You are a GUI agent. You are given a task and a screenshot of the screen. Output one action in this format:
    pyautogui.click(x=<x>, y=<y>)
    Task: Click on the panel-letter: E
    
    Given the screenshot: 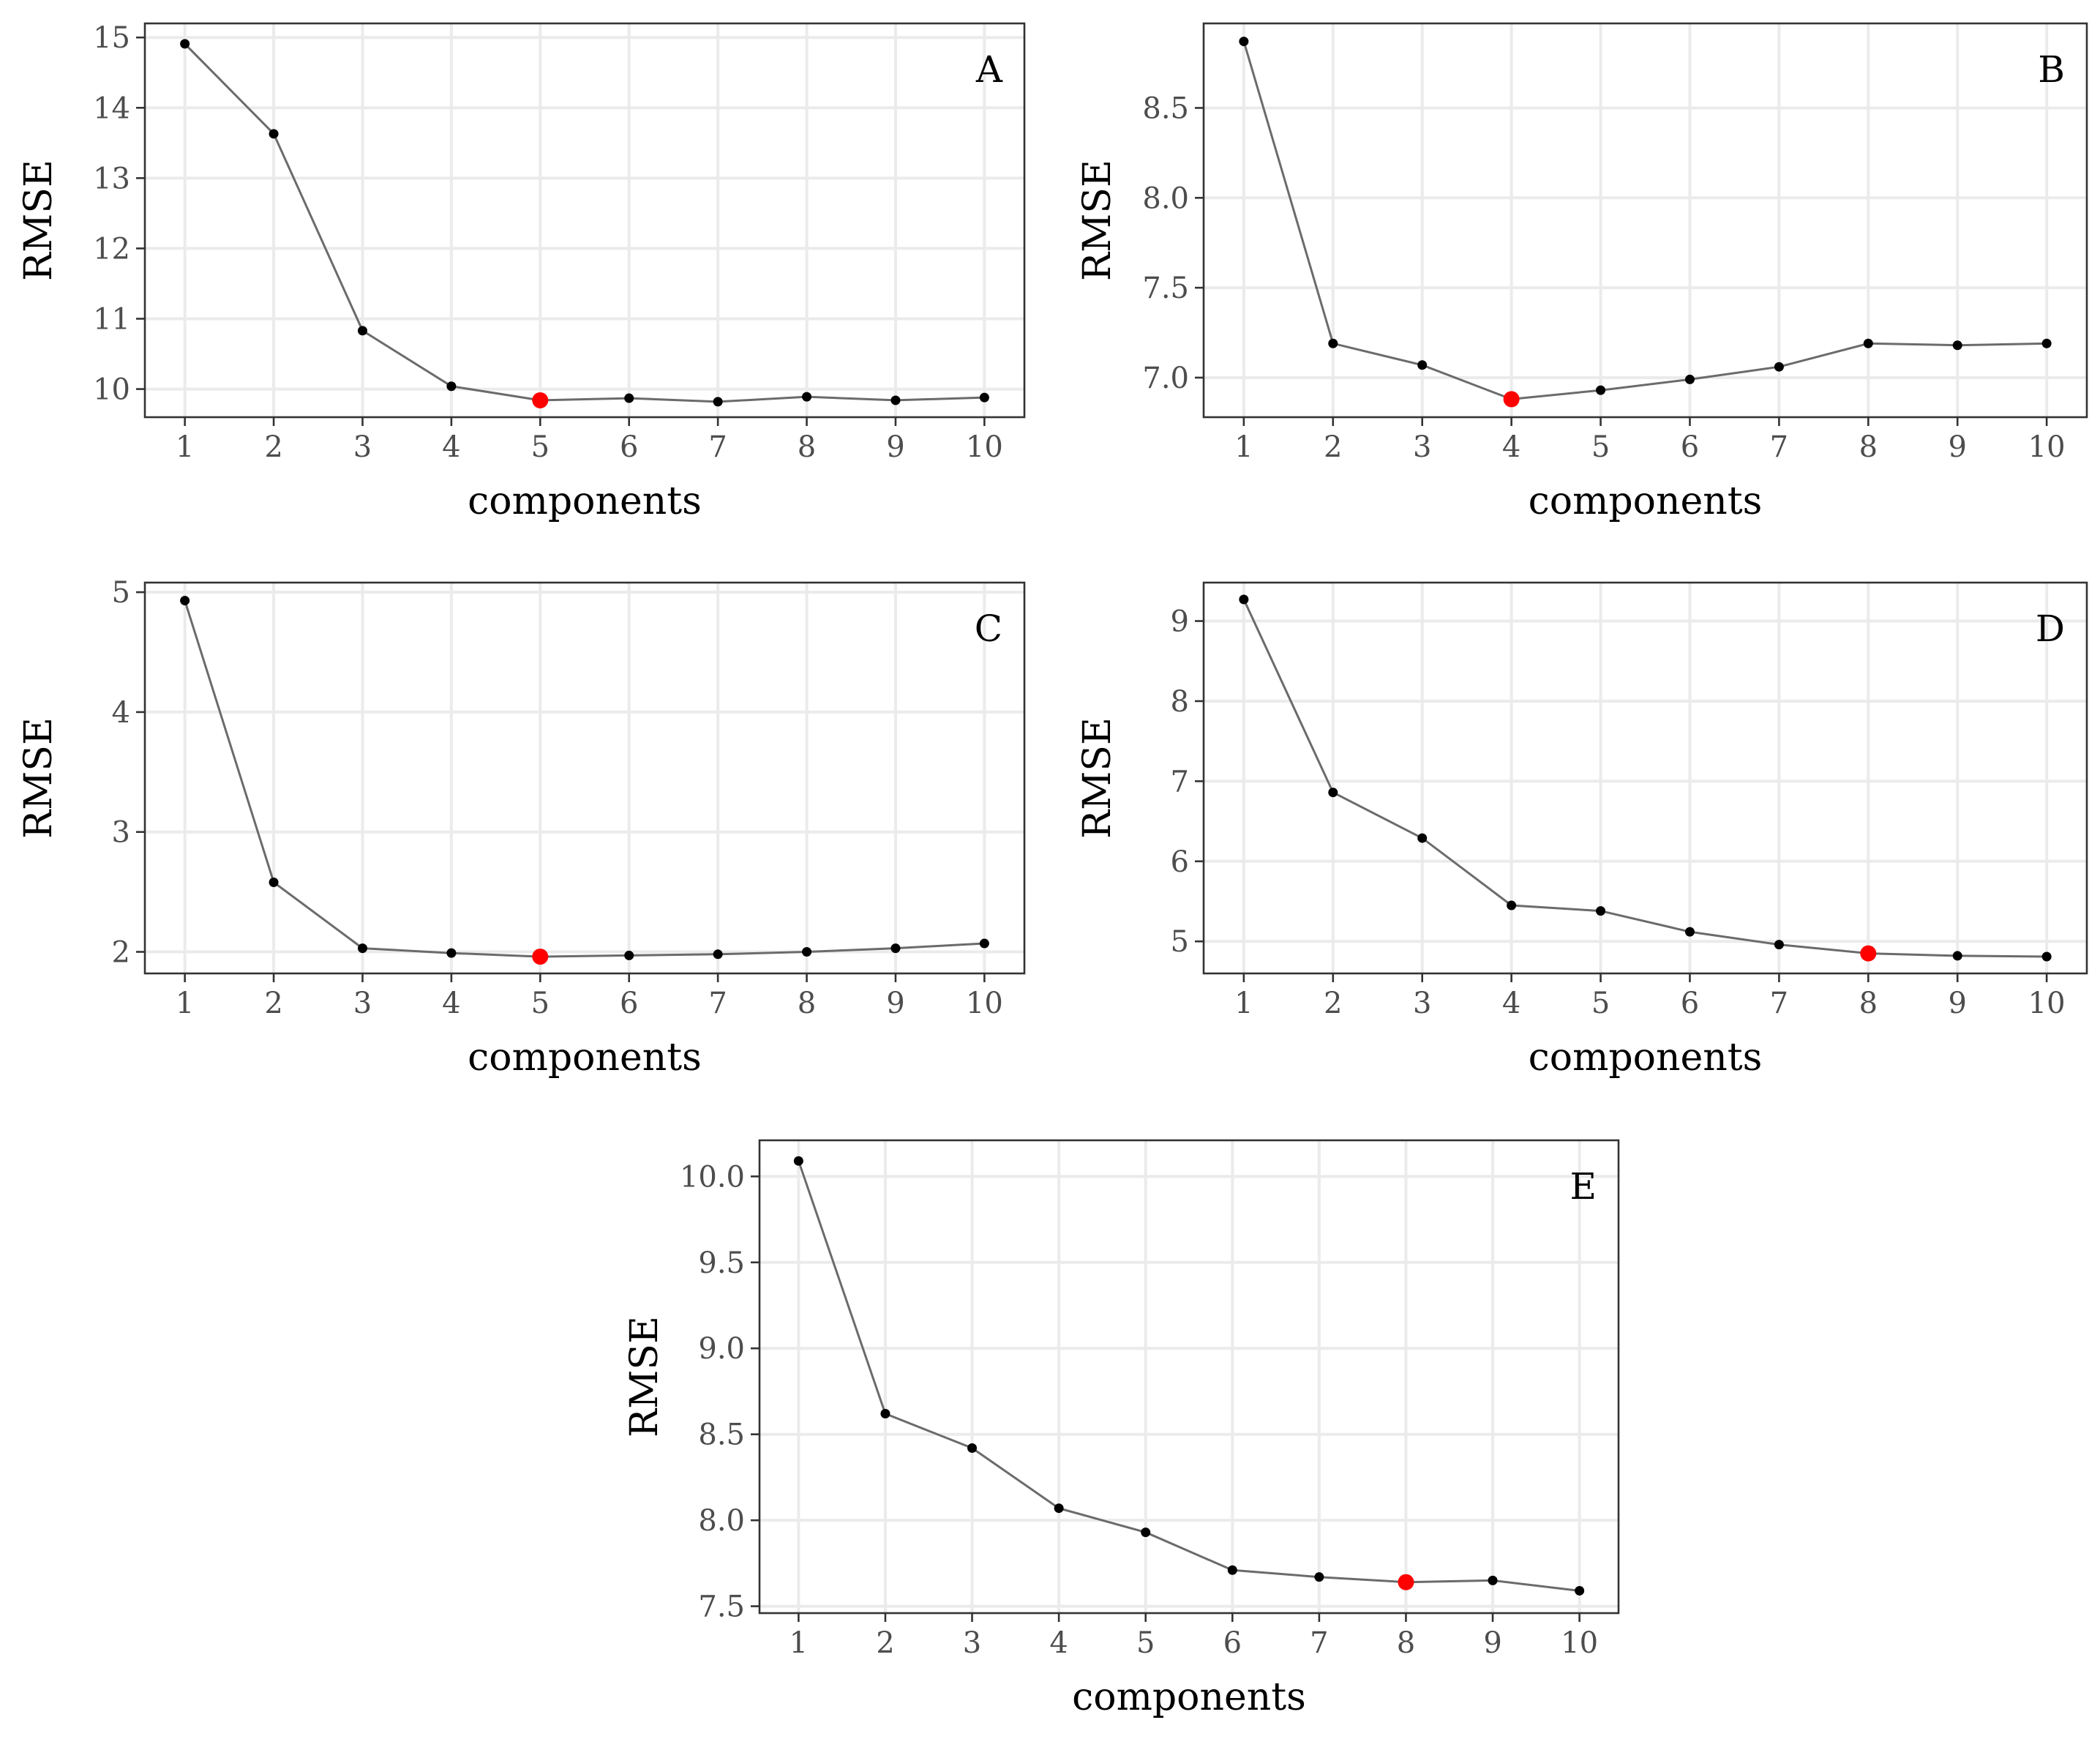 What is the action you would take?
    pyautogui.click(x=1583, y=1186)
    